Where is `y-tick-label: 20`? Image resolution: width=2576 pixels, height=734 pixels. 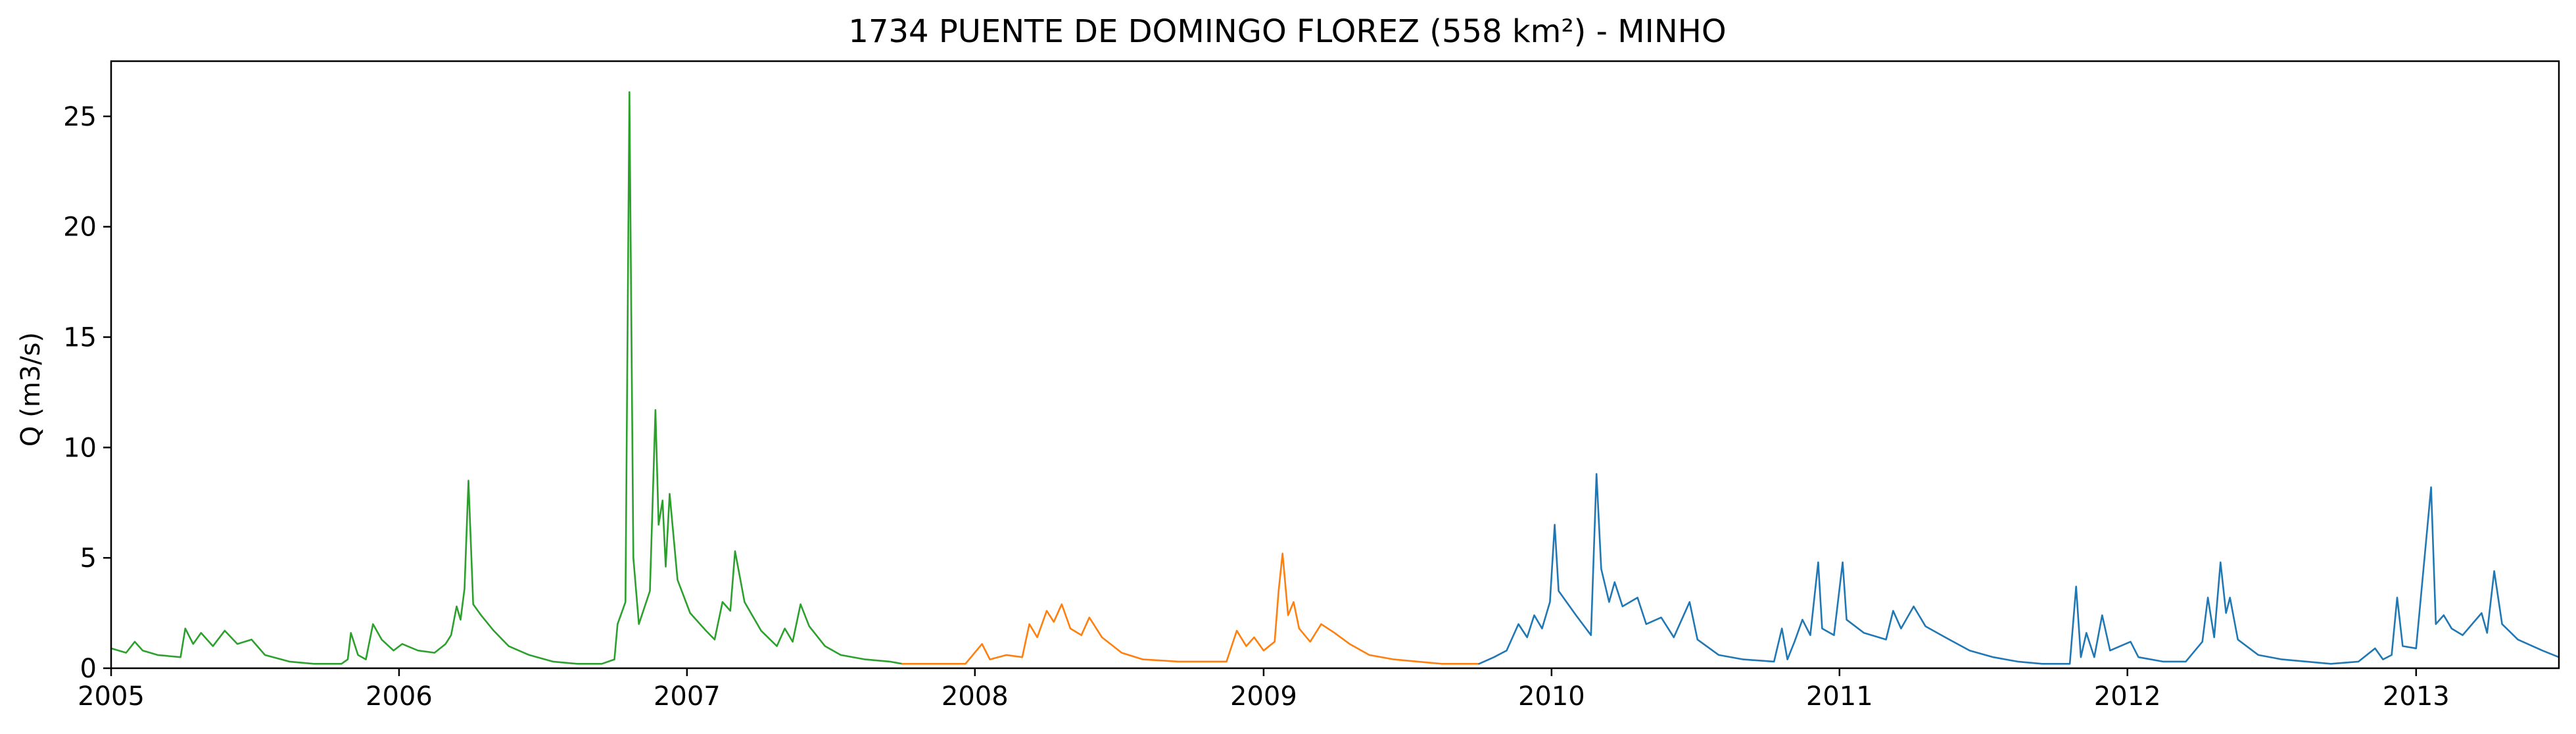 y-tick-label: 20 is located at coordinates (80, 227).